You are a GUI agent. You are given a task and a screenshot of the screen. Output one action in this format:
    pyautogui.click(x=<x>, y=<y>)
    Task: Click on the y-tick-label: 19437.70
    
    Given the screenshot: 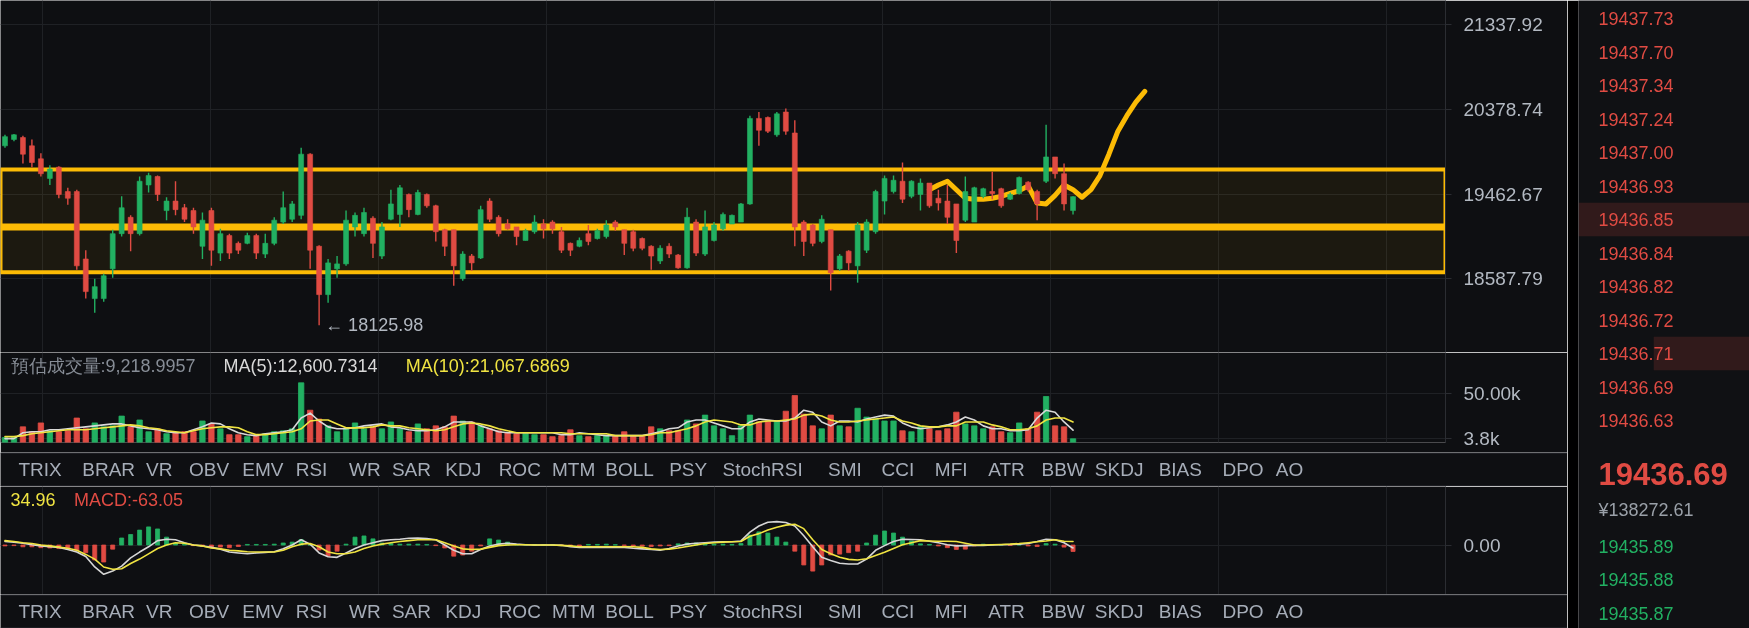 What is the action you would take?
    pyautogui.click(x=1636, y=52)
    